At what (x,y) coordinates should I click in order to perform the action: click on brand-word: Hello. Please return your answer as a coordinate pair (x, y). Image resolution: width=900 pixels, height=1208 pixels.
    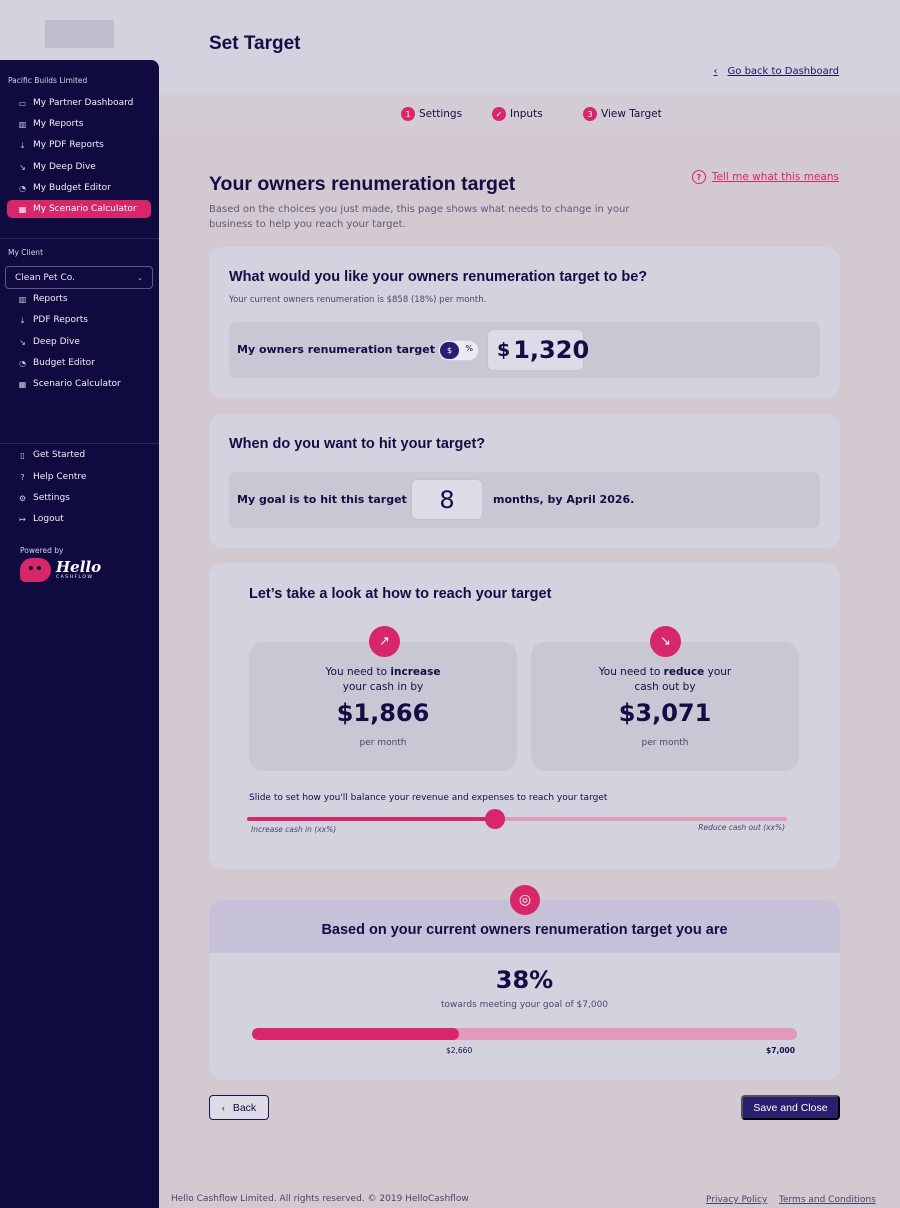
    Looking at the image, I should click on (79, 566).